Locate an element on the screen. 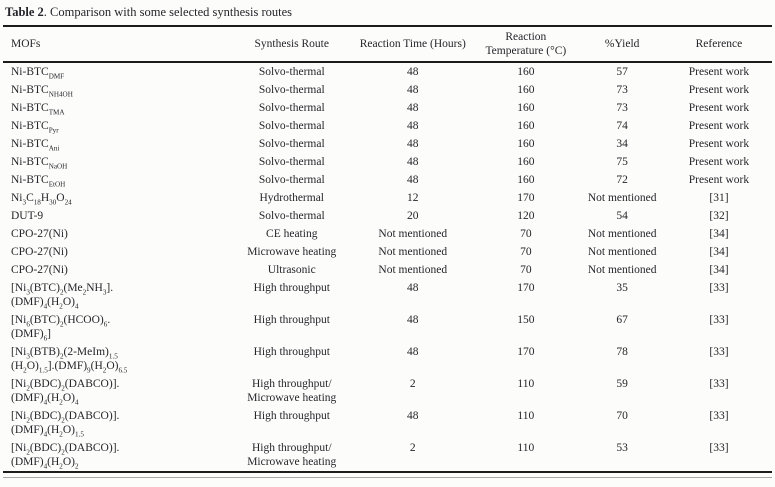 The height and width of the screenshot is (487, 775). yield-cell: 35 is located at coordinates (622, 288).